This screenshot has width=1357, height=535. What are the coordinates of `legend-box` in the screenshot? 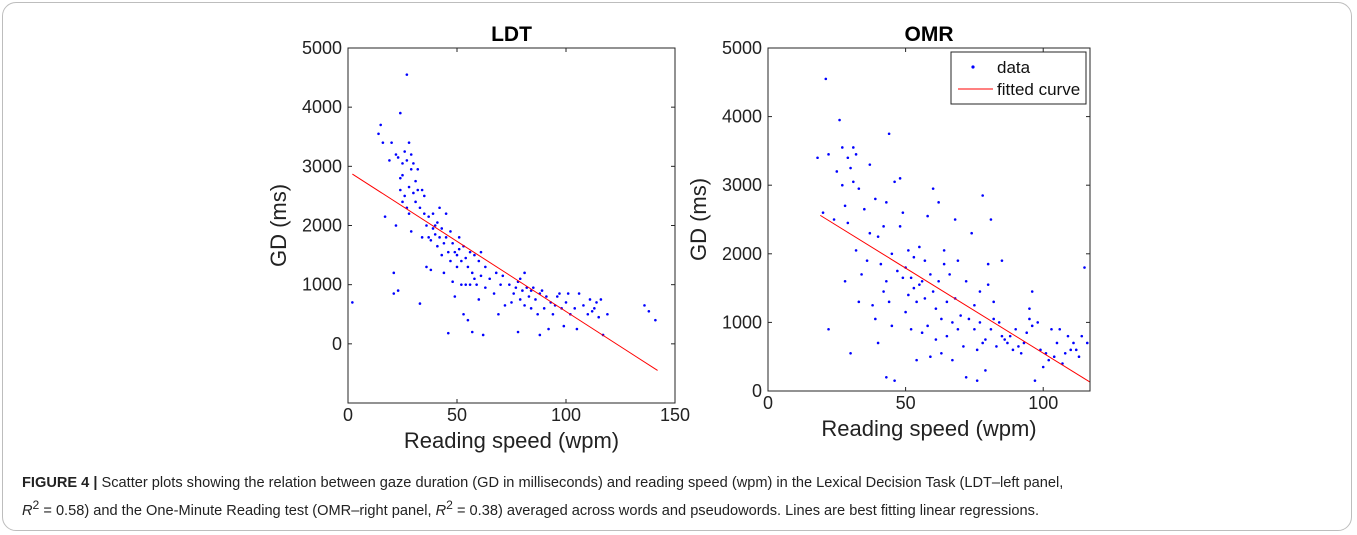 It's located at (1018, 78).